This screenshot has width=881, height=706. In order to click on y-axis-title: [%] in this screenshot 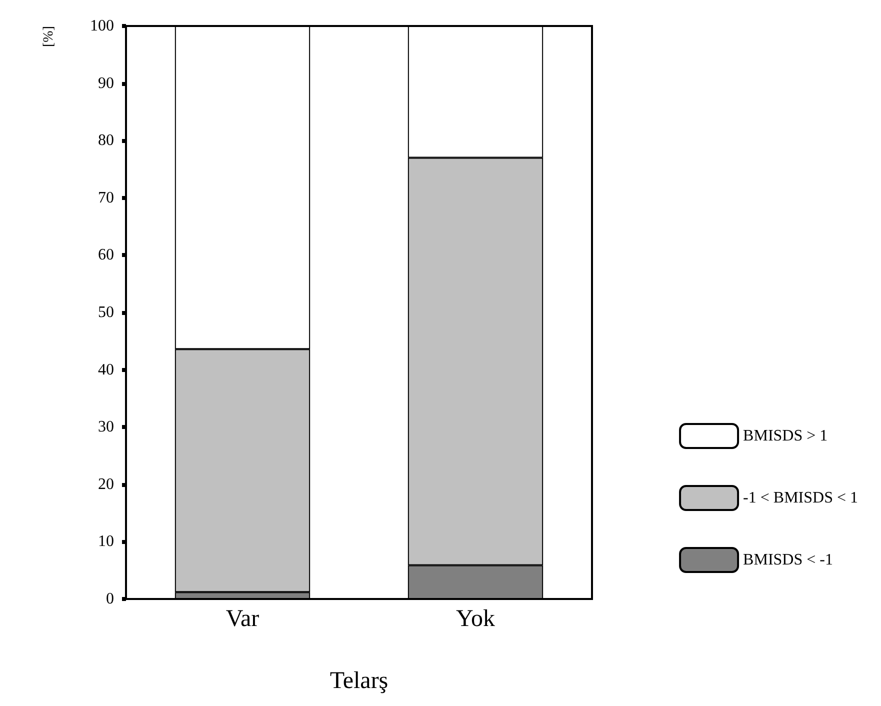, I will do `click(49, 36)`.